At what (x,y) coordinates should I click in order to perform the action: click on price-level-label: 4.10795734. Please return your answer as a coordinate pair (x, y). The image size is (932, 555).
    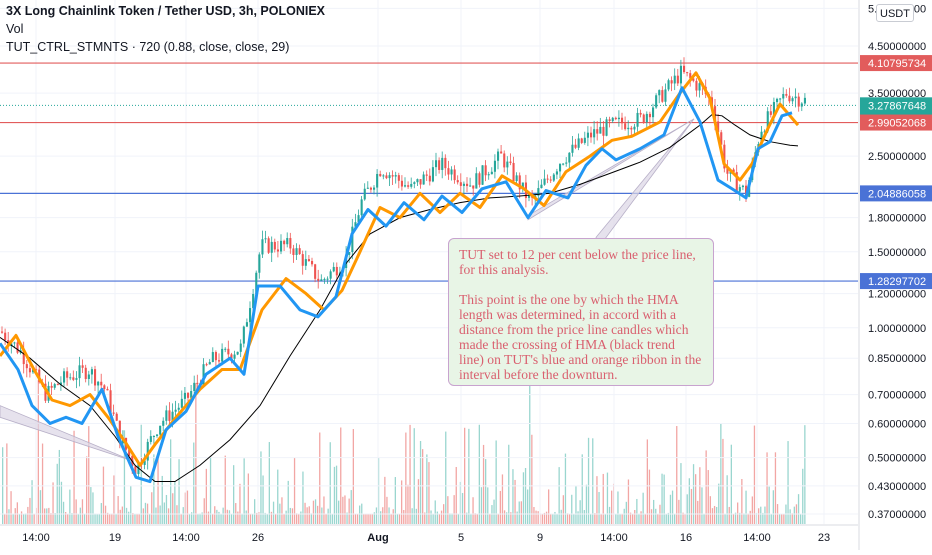
    Looking at the image, I should click on (897, 64).